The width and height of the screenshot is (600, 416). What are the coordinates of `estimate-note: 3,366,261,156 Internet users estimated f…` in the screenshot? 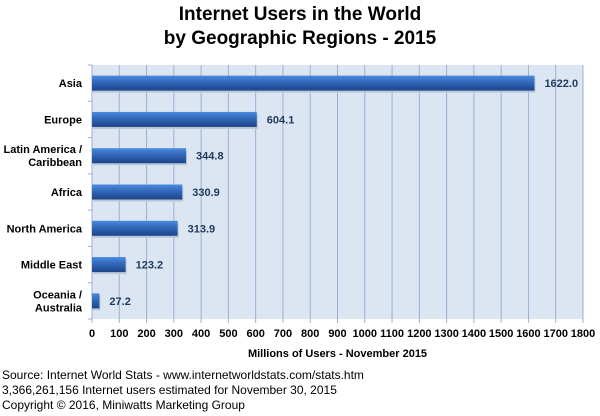 It's located at (169, 390).